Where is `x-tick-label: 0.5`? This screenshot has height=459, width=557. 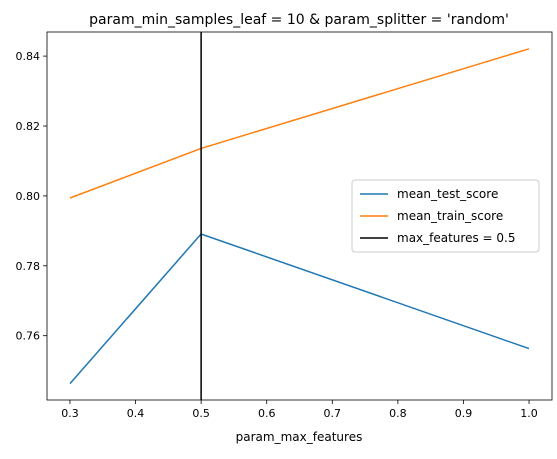
x-tick-label: 0.5 is located at coordinates (201, 413).